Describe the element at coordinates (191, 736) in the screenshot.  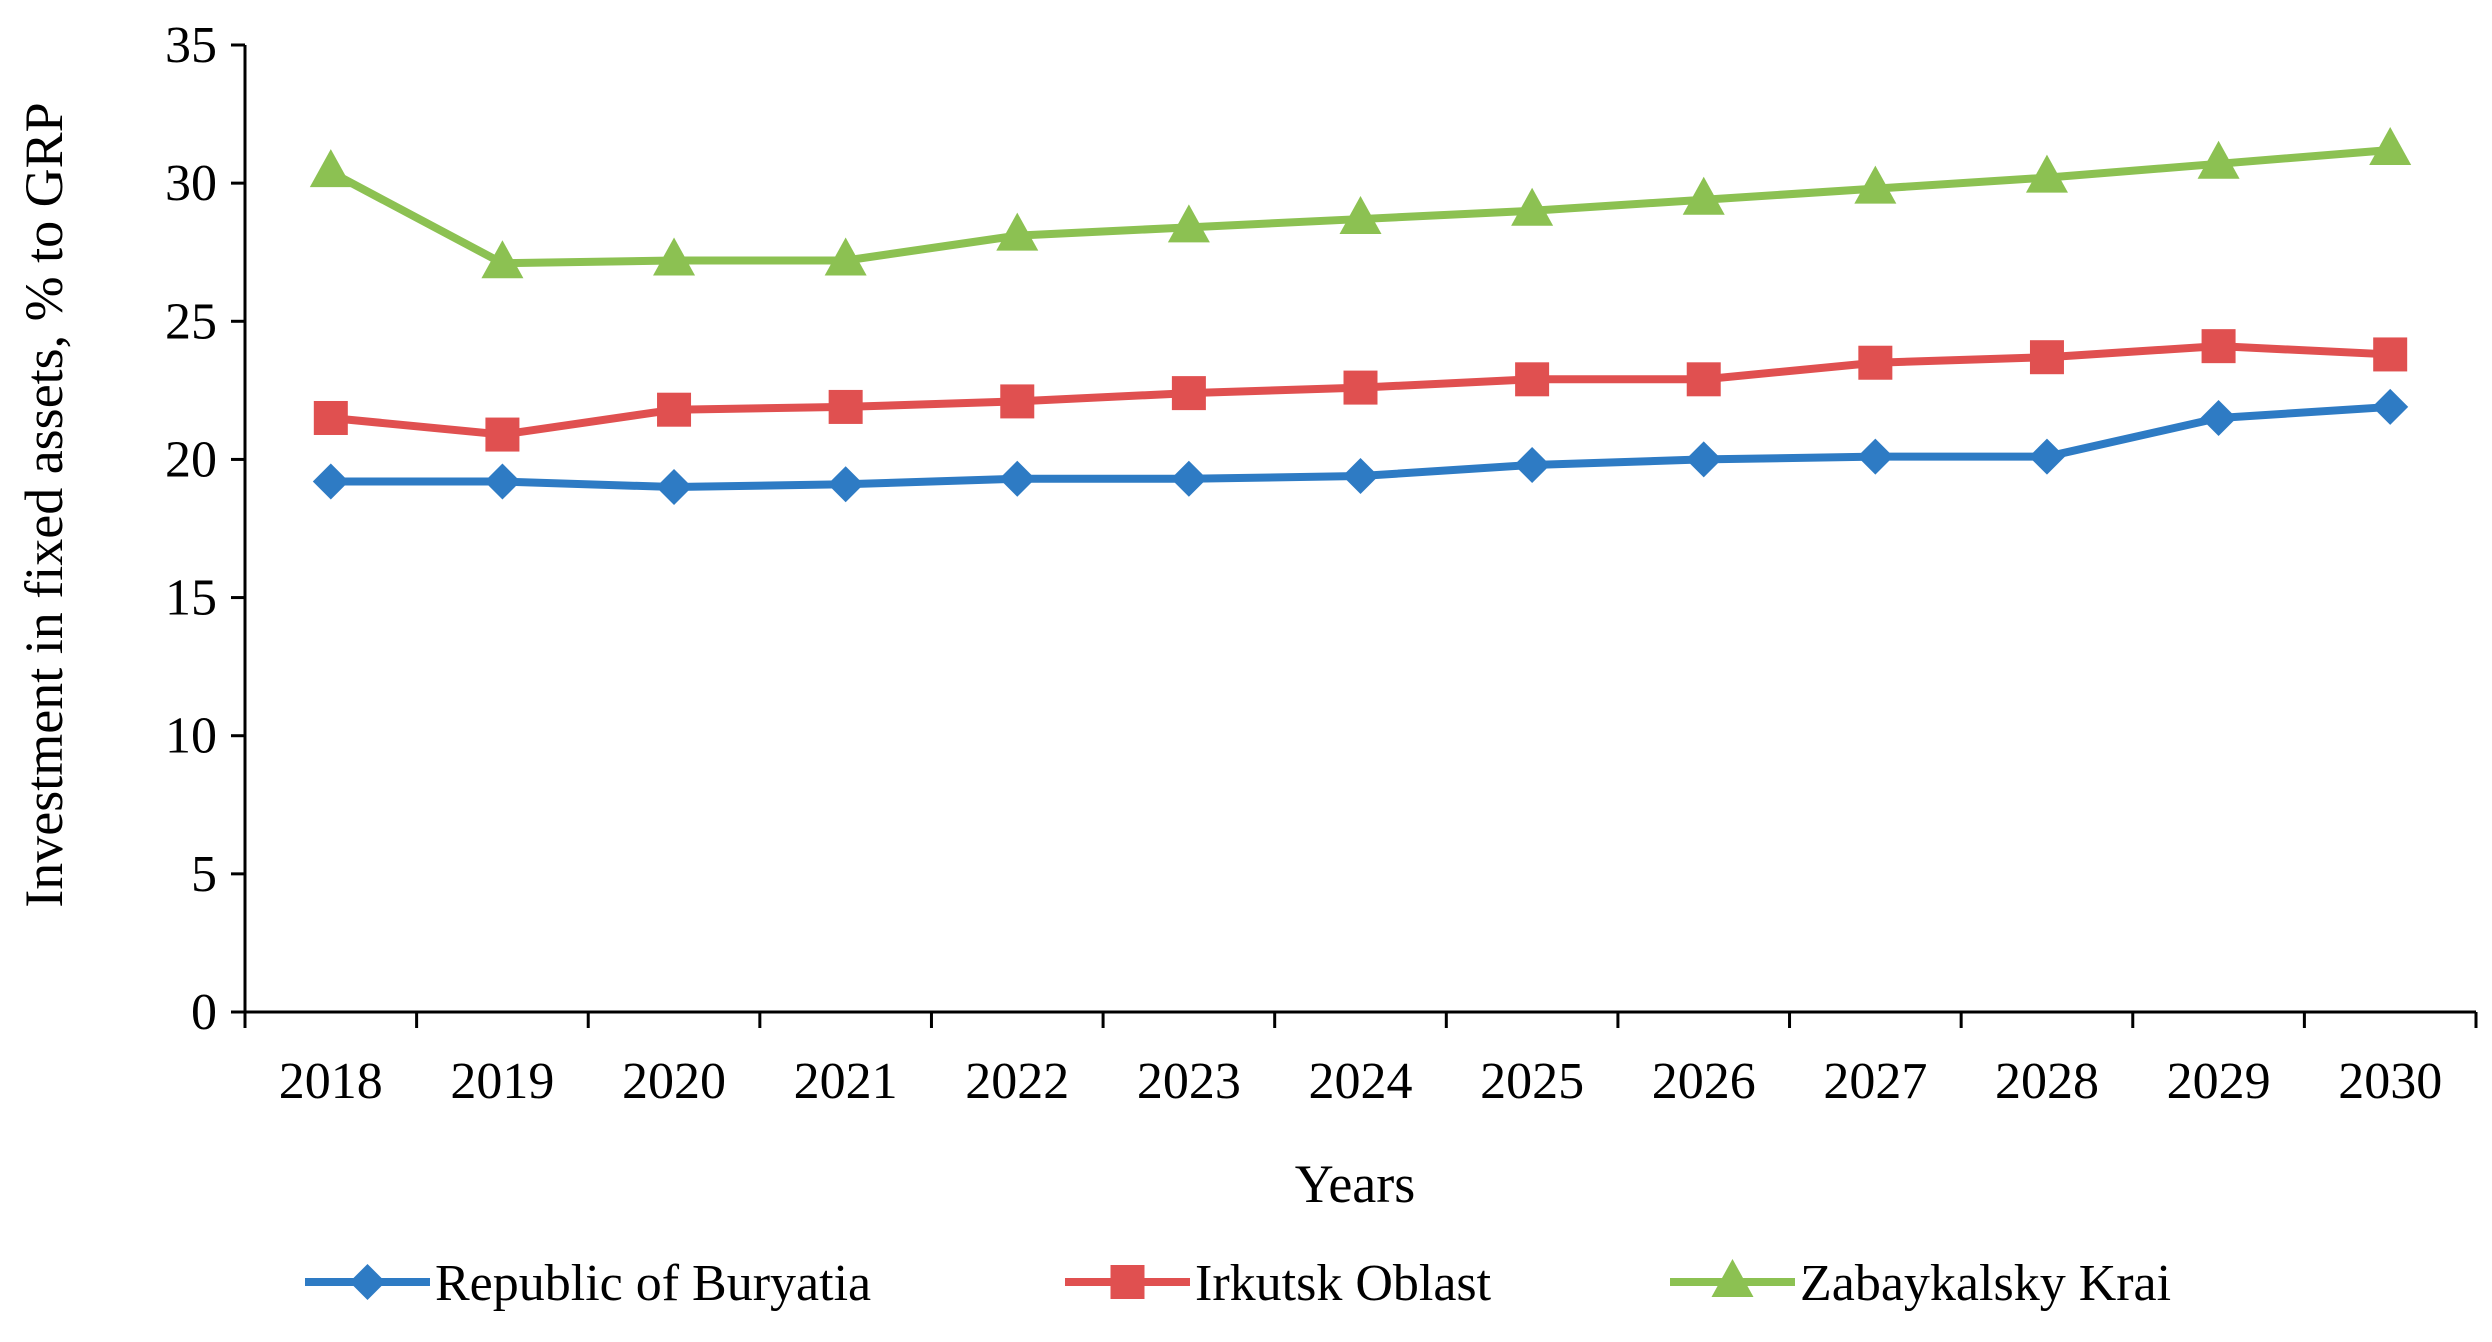
I see `y-tick-label: 10` at that location.